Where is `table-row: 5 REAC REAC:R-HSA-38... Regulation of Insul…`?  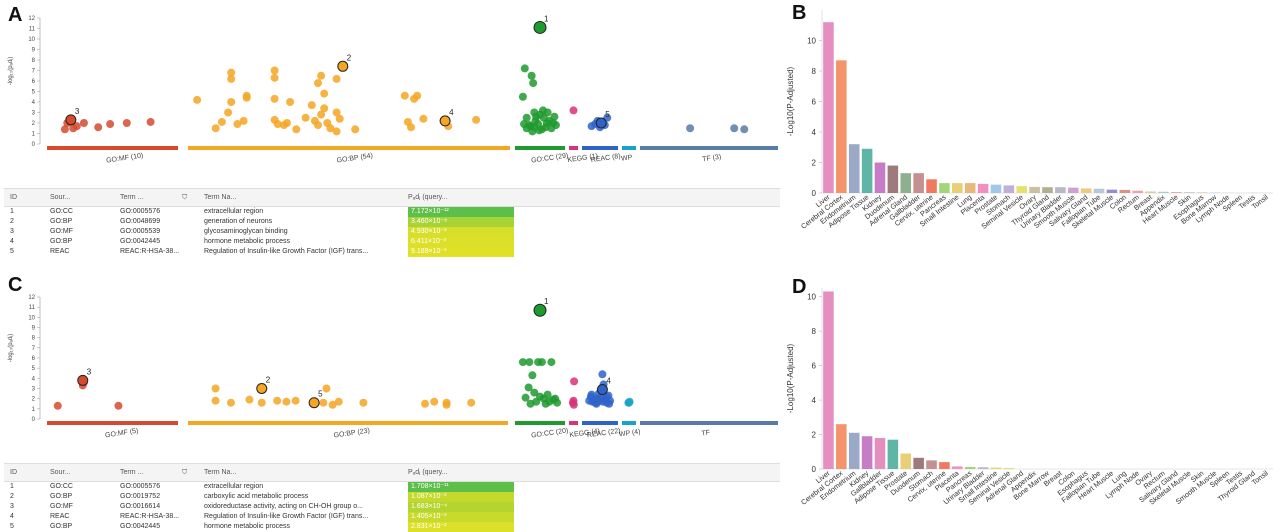 table-row: 5 REAC REAC:R-HSA-38... Regulation of Insul… is located at coordinates (392, 252).